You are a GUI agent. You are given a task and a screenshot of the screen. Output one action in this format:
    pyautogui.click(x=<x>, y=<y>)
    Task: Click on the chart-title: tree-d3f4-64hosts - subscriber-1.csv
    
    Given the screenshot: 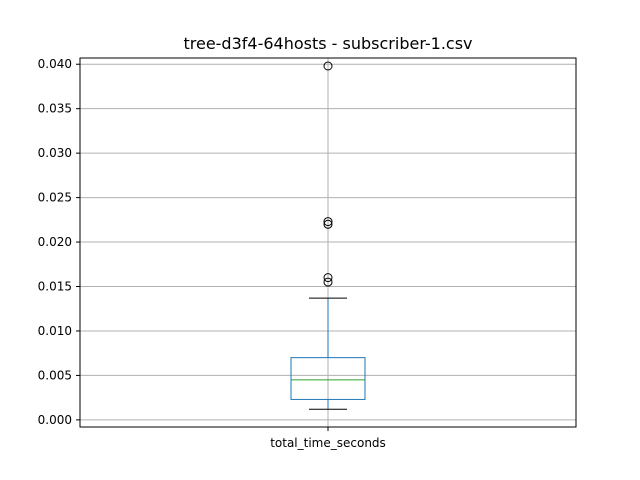 What is the action you would take?
    pyautogui.click(x=327, y=43)
    